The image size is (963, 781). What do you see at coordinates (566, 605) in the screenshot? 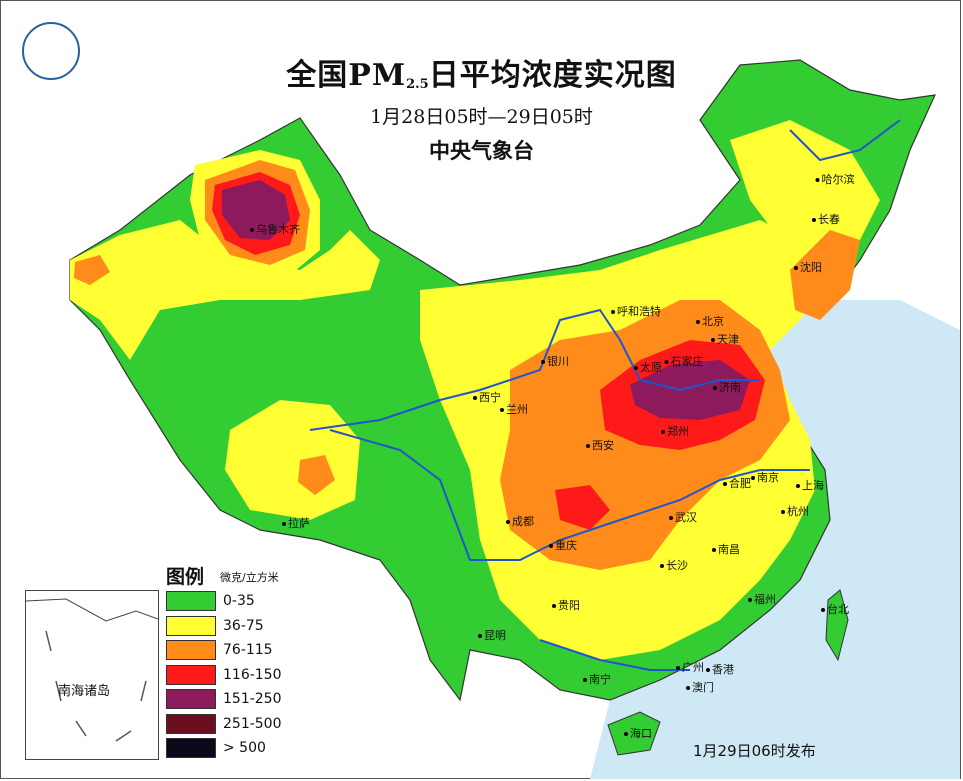
I see `city-label: 贵阳` at bounding box center [566, 605].